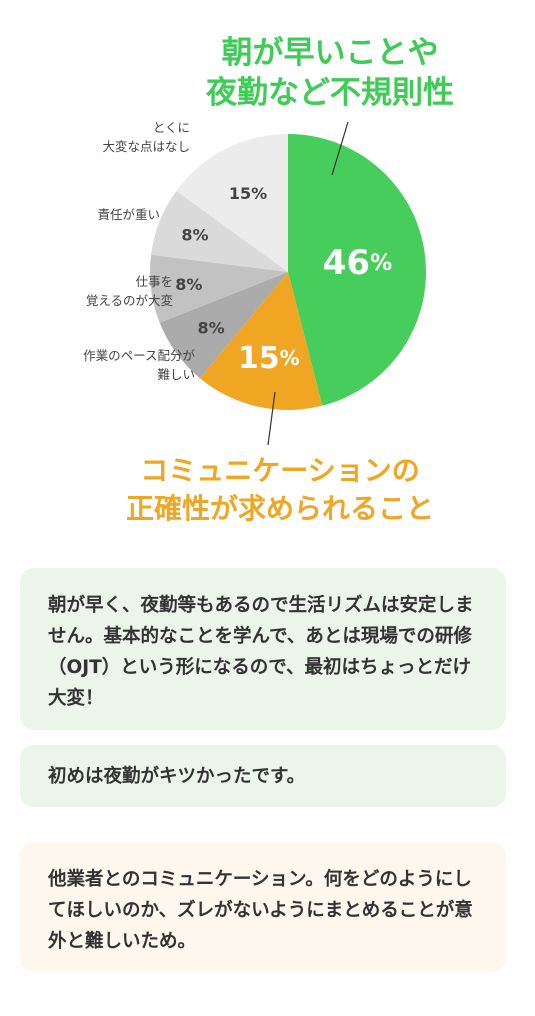 The image size is (535, 1016). What do you see at coordinates (219, 288) in the screenshot?
I see `slice-learning` at bounding box center [219, 288].